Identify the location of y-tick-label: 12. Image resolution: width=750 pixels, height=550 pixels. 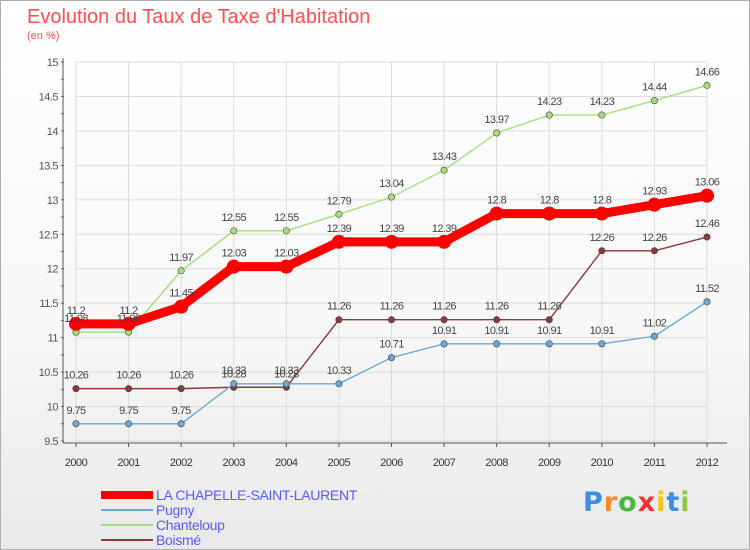
(53, 270).